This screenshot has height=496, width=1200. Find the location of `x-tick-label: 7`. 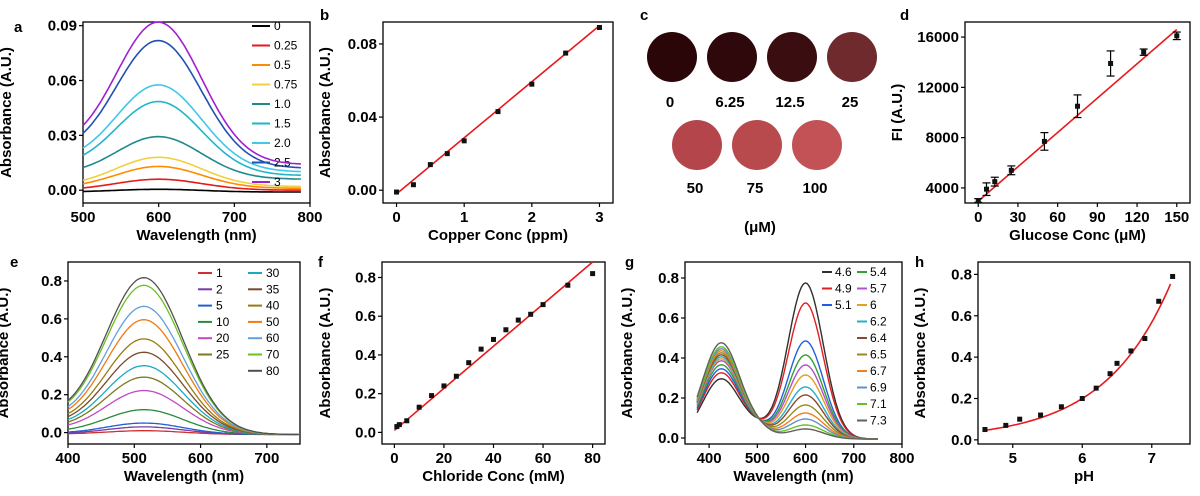

x-tick-label: 7 is located at coordinates (1152, 458).